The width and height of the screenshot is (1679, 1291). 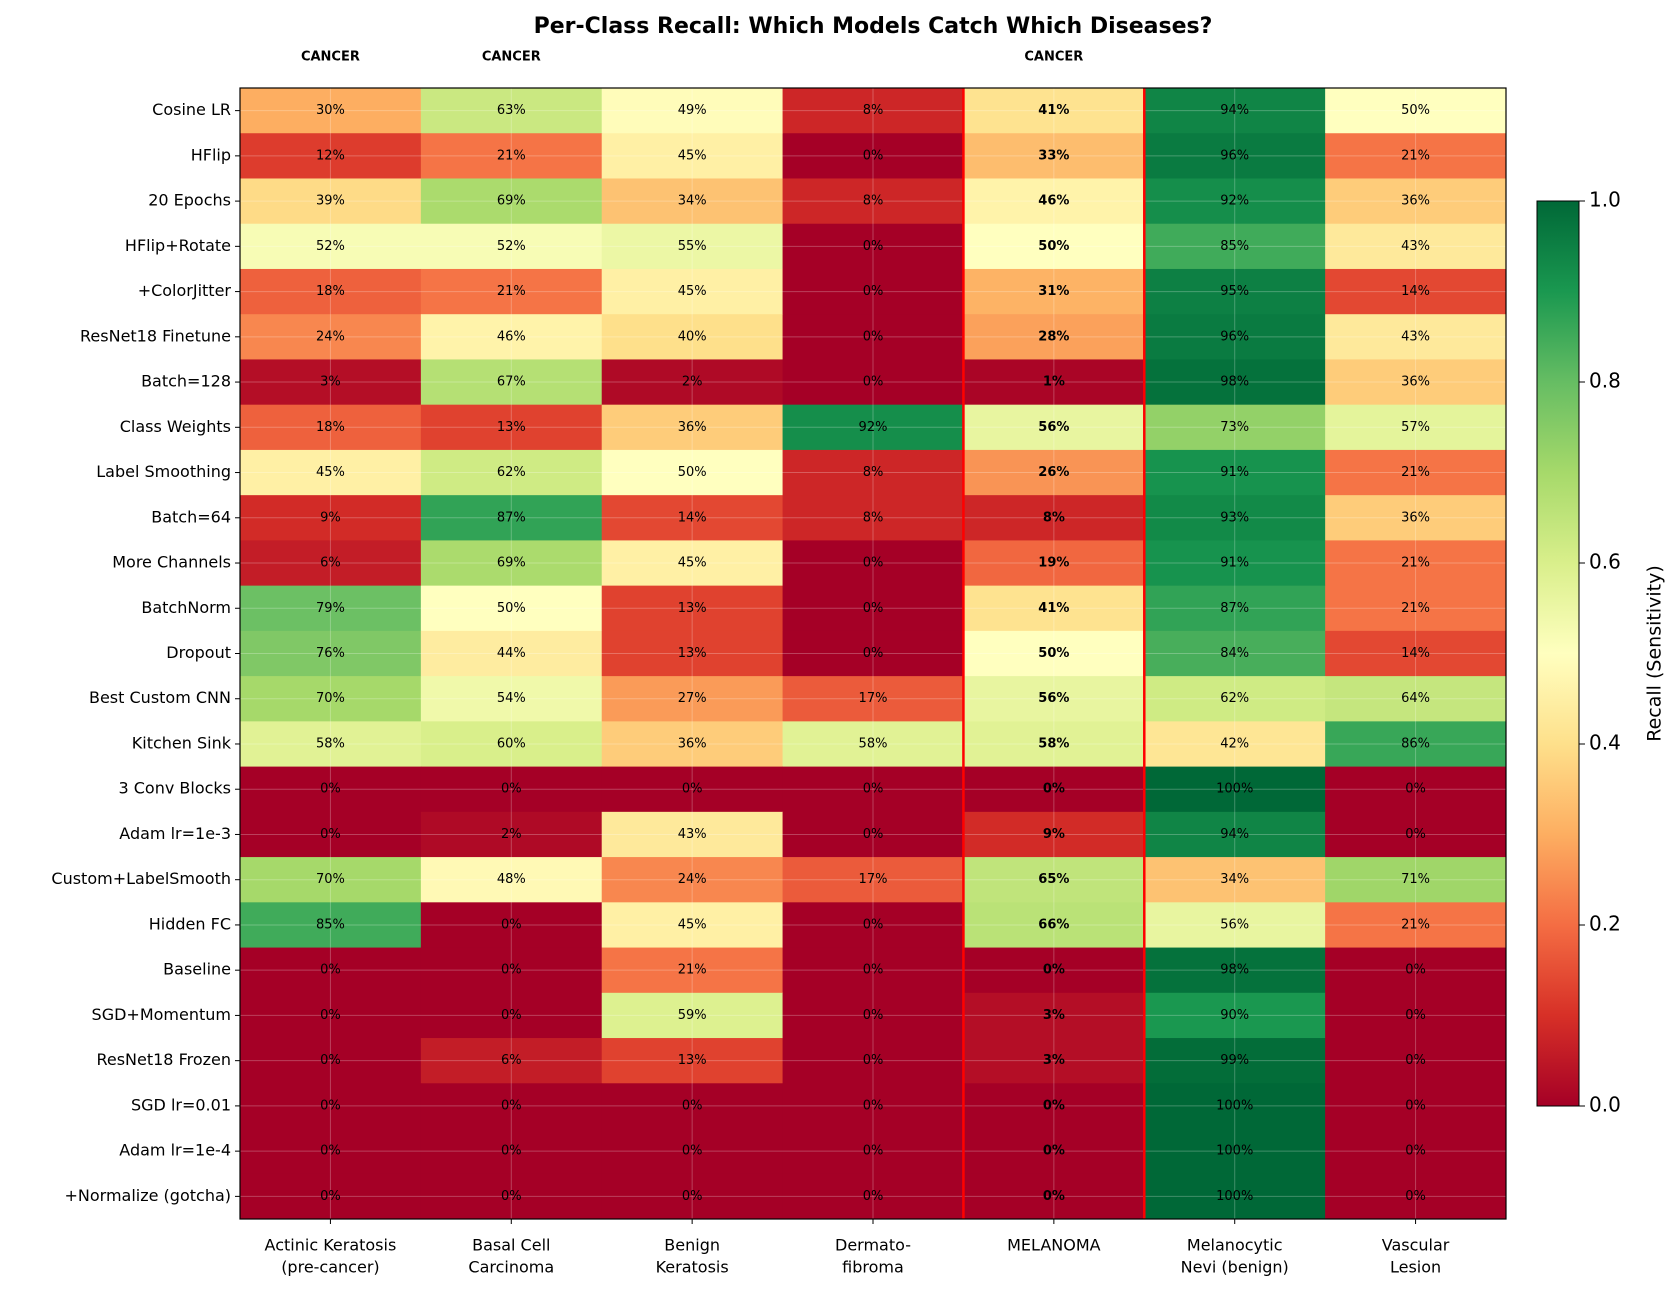 What do you see at coordinates (330, 1267) in the screenshot?
I see `x-tick-label: (pre-cancer)` at bounding box center [330, 1267].